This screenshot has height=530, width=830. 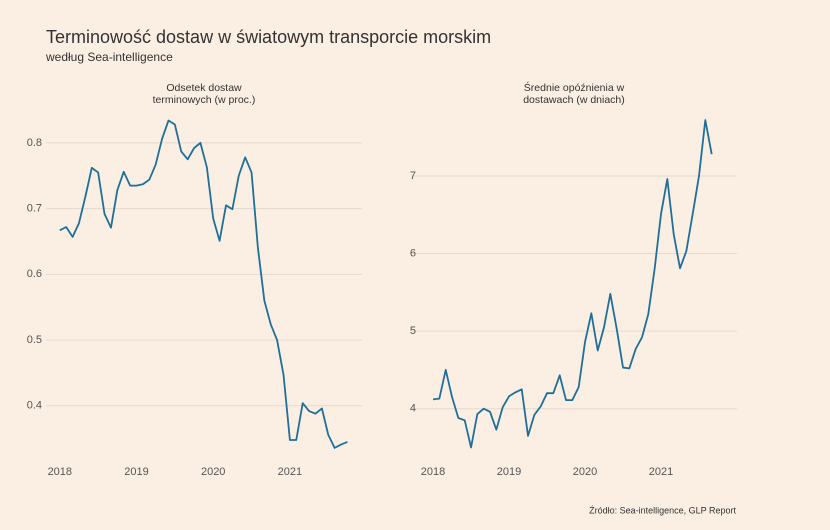 What do you see at coordinates (413, 331) in the screenshot?
I see `y-tick-label: 5` at bounding box center [413, 331].